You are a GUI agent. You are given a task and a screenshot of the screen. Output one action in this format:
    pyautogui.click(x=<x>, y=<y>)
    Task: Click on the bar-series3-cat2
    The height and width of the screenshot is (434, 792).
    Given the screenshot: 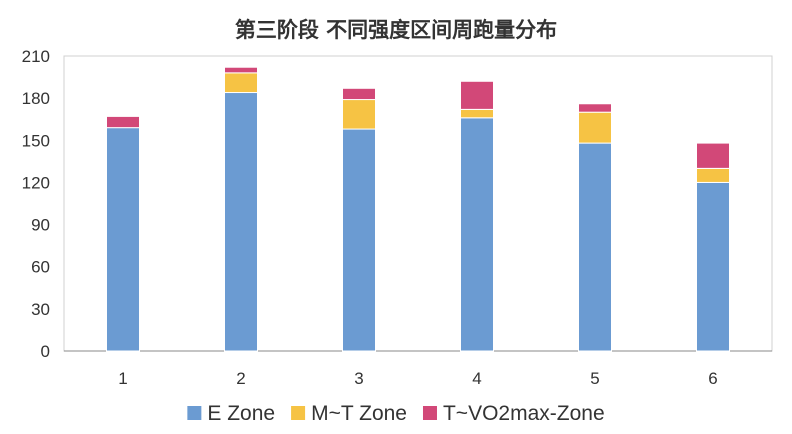 What is the action you would take?
    pyautogui.click(x=241, y=70)
    